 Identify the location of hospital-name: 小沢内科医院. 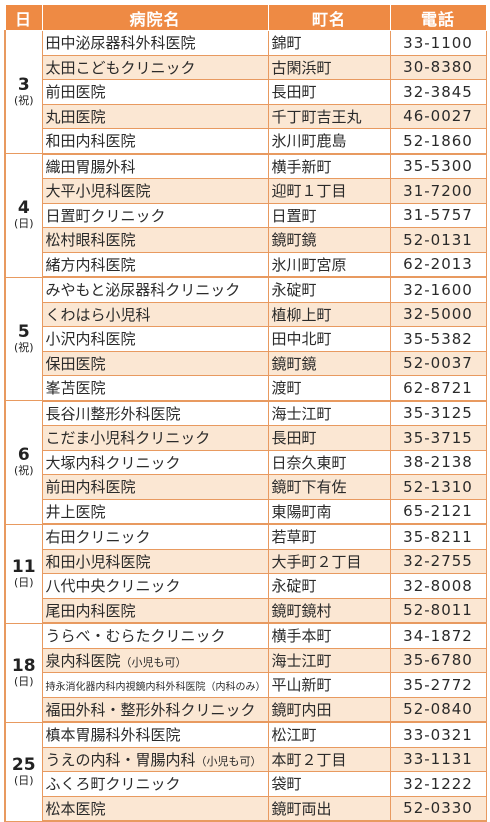
(90, 339).